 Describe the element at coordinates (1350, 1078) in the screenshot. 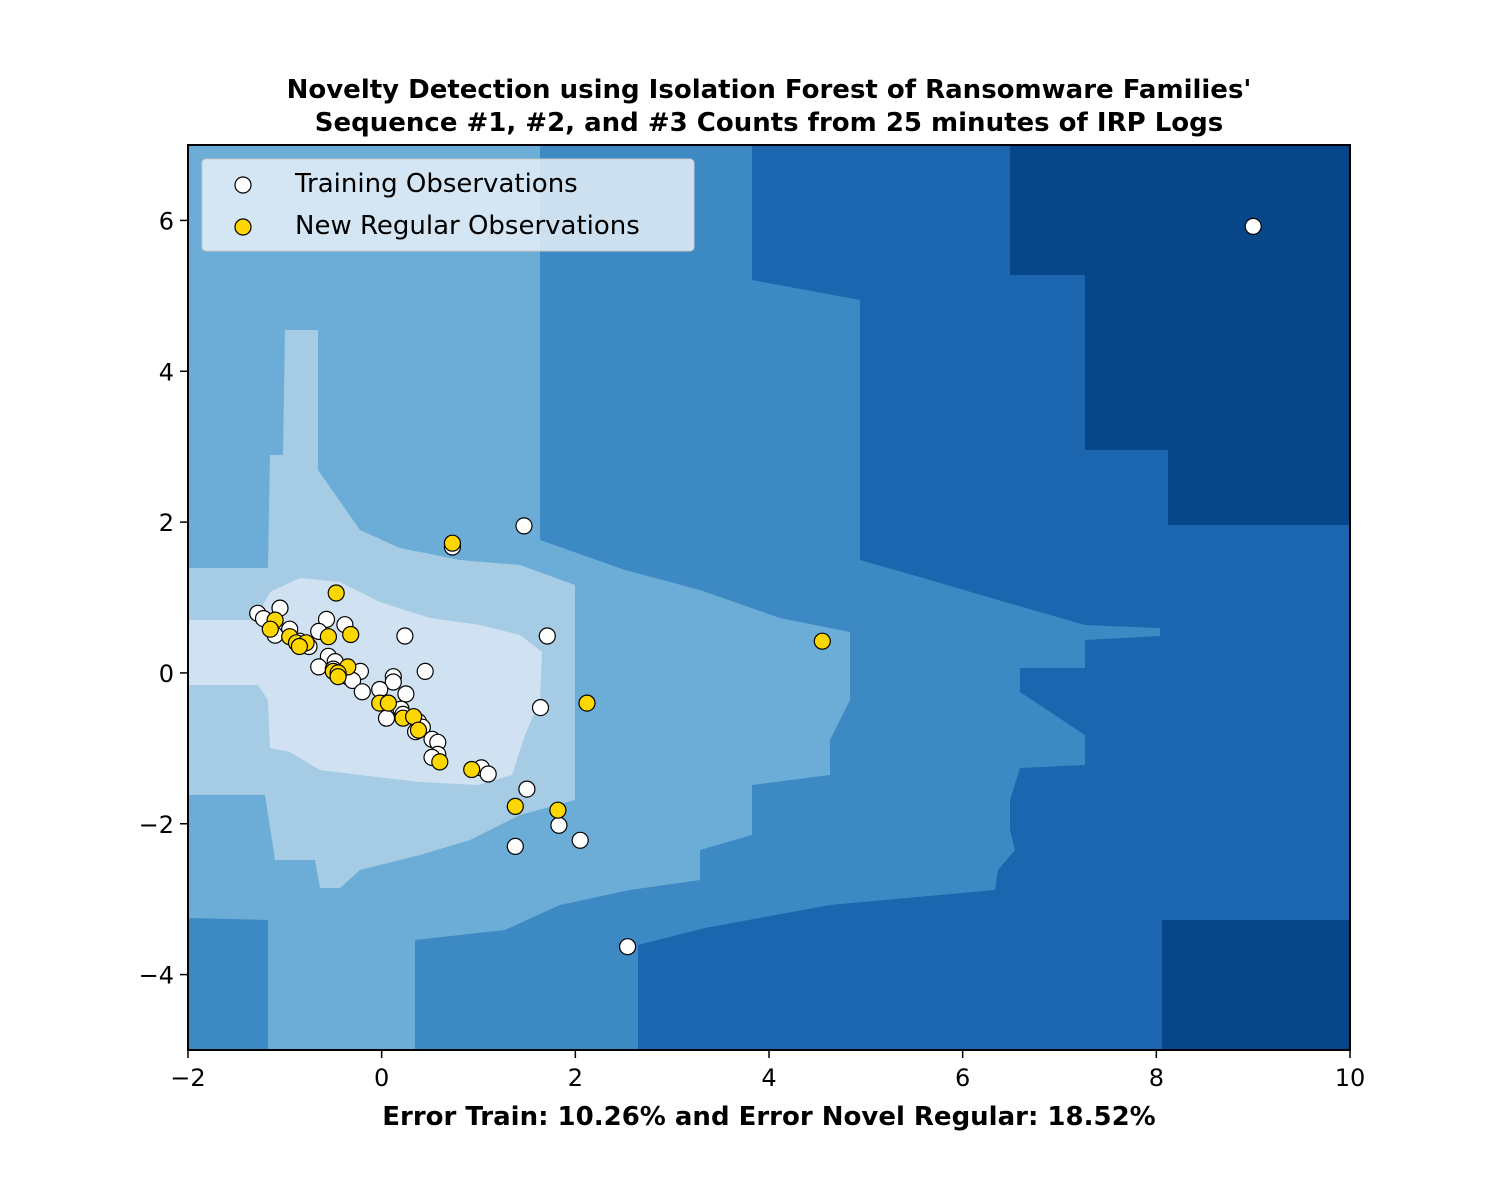

I see `x-tick-label: 10` at that location.